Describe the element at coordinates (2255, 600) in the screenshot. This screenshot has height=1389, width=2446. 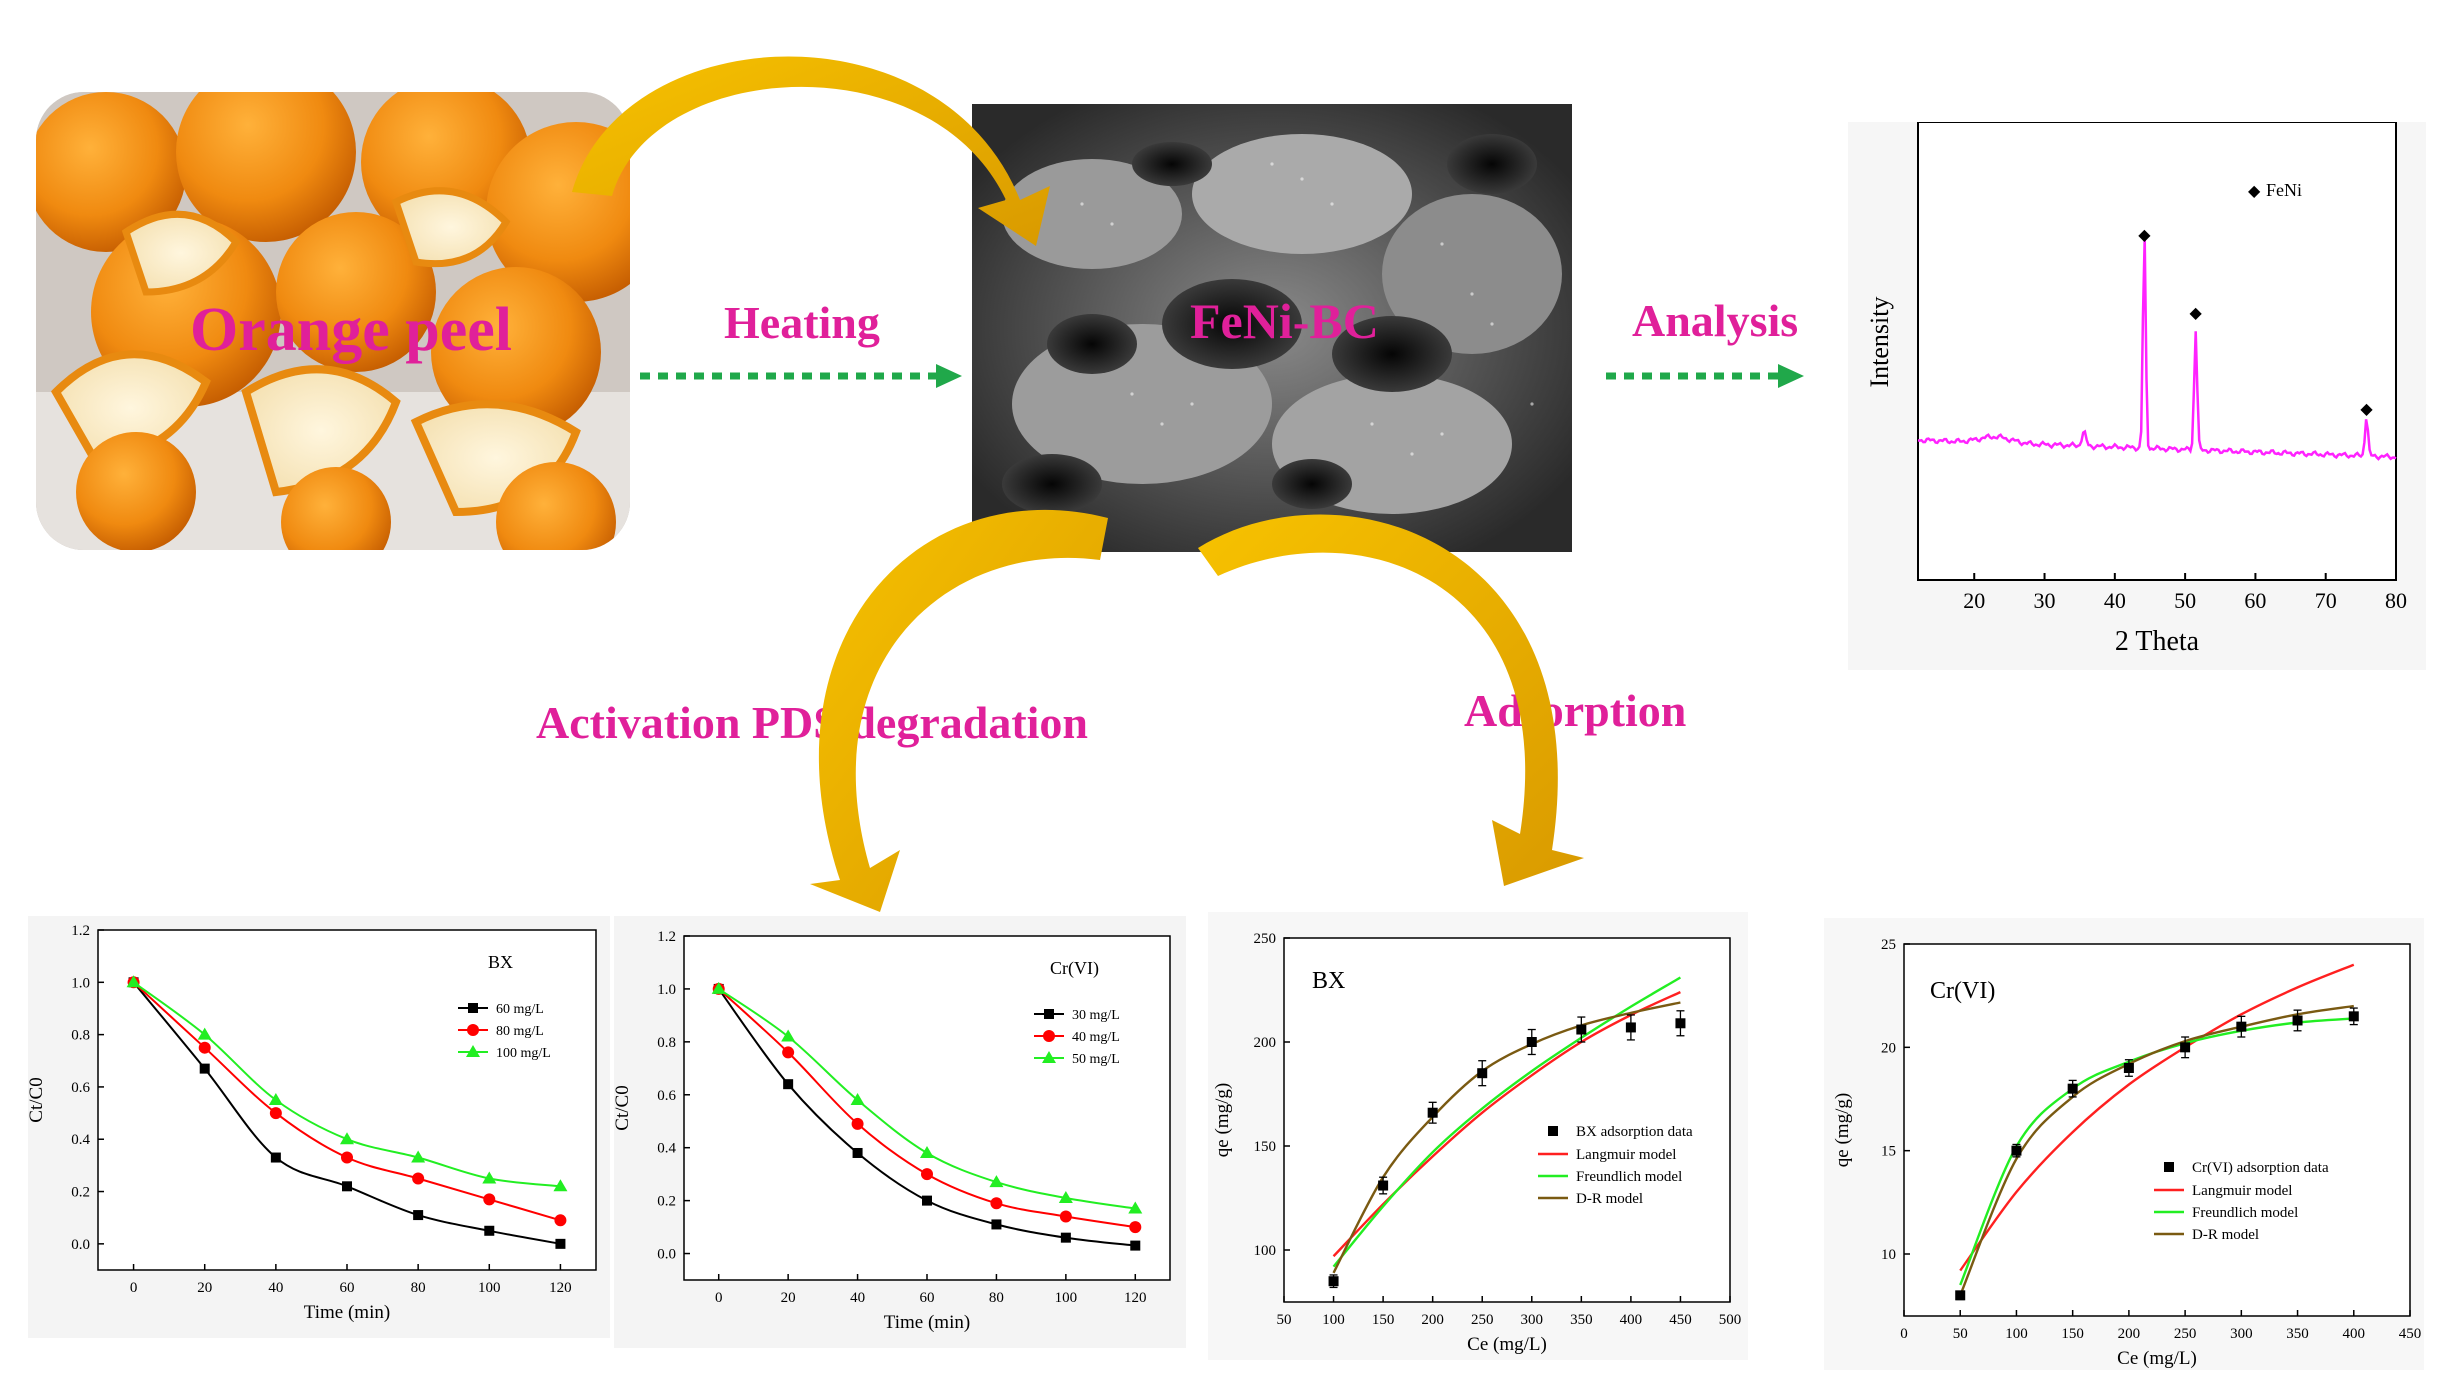
I see `xrd-x-tick-label: 60` at that location.